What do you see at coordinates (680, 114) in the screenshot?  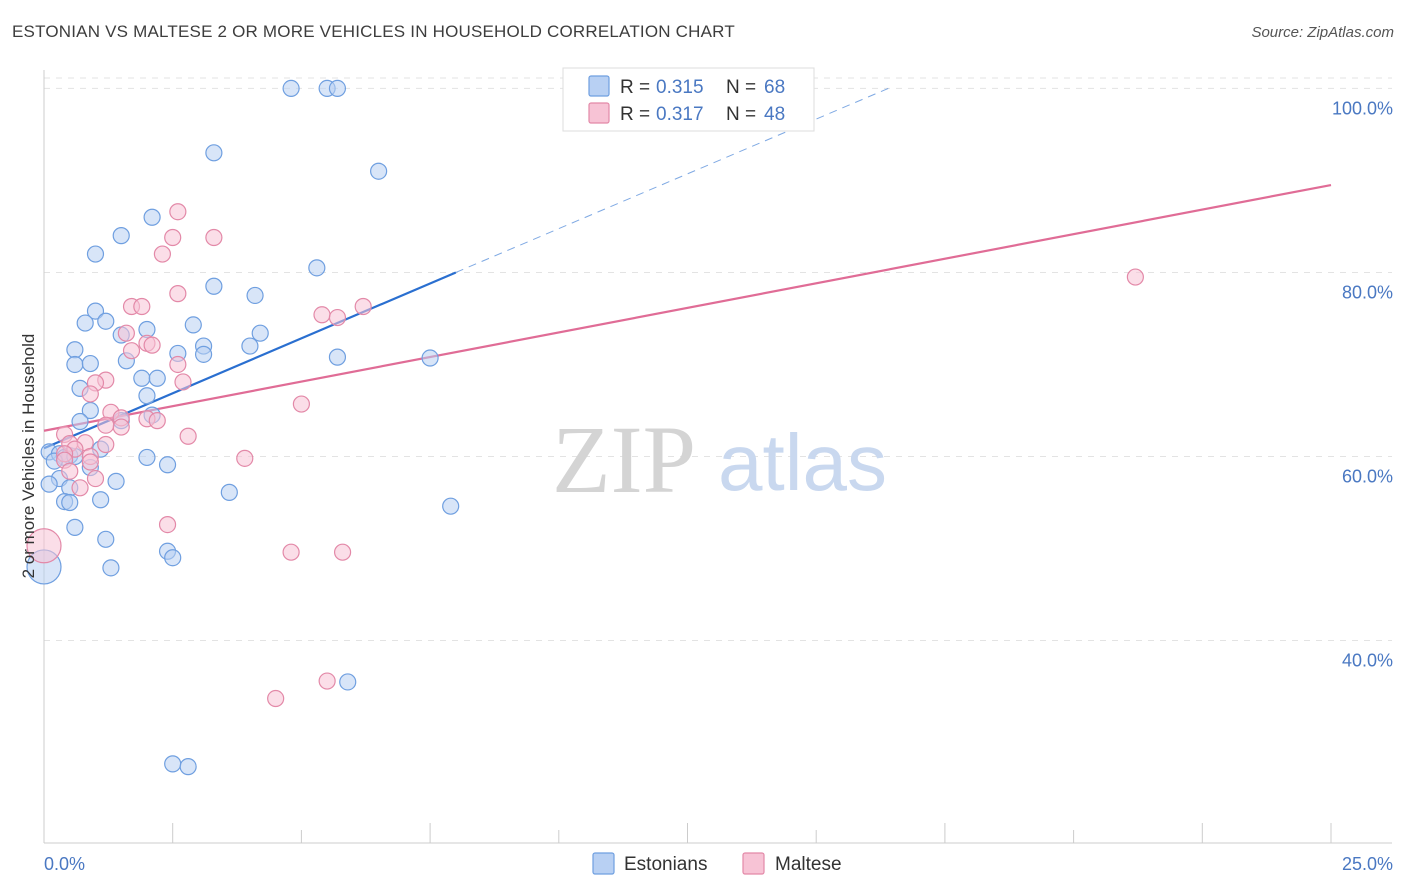 I see `legend-r-value-maltese: 0.317` at bounding box center [680, 114].